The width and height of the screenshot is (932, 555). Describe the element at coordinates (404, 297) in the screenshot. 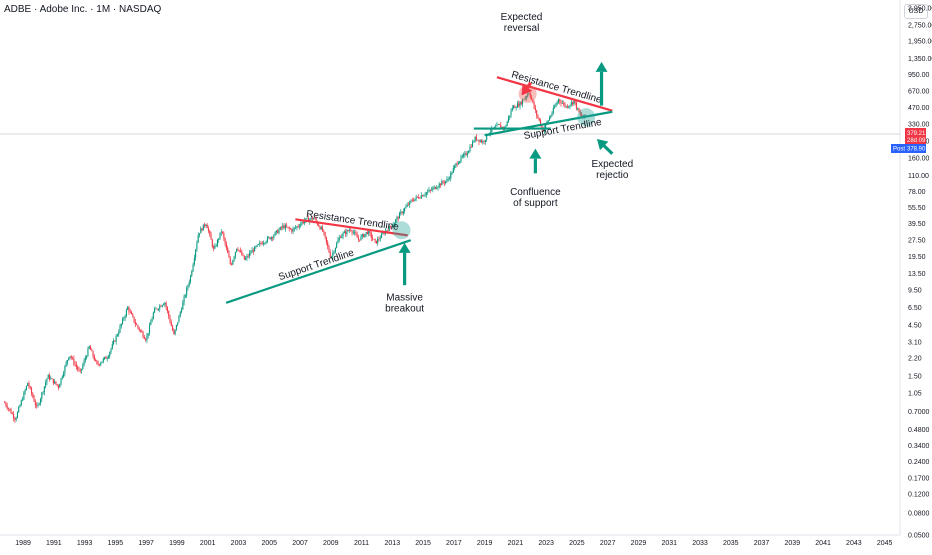

I see `callout-massive-breakout: Massive` at that location.